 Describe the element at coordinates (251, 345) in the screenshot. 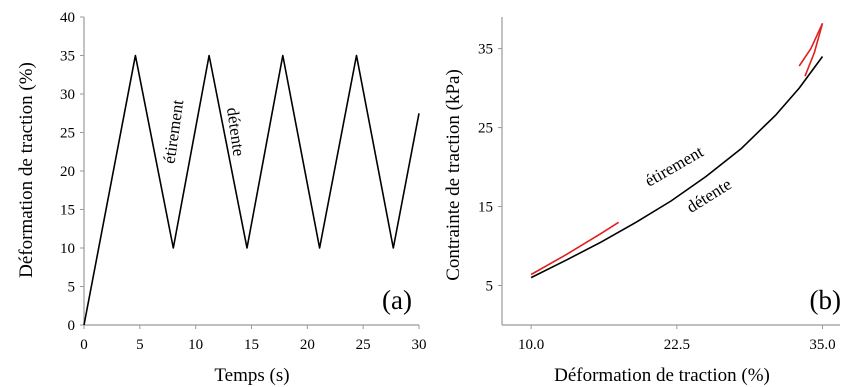

I see `panel-a-x-tick-label: 15` at that location.